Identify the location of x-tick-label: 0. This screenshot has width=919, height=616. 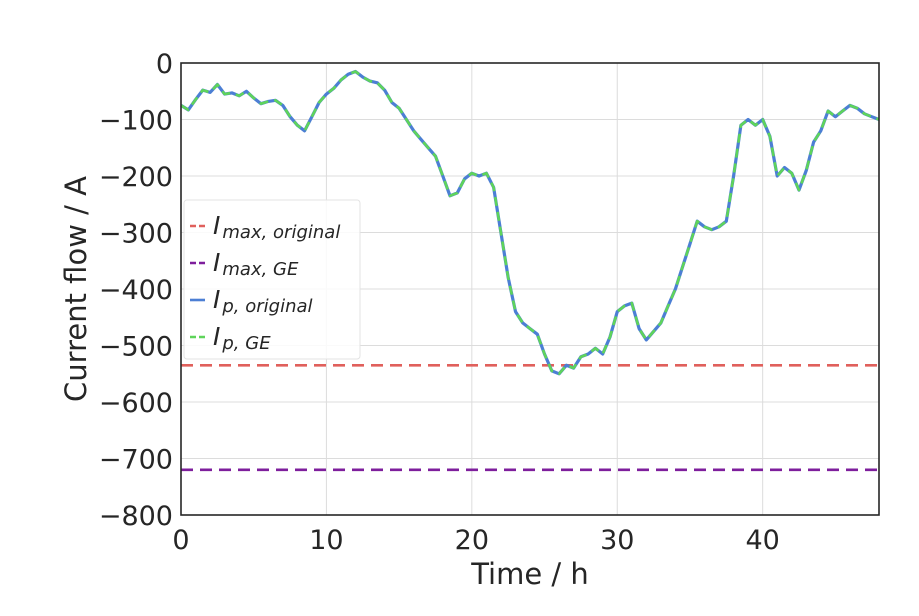
(180, 540).